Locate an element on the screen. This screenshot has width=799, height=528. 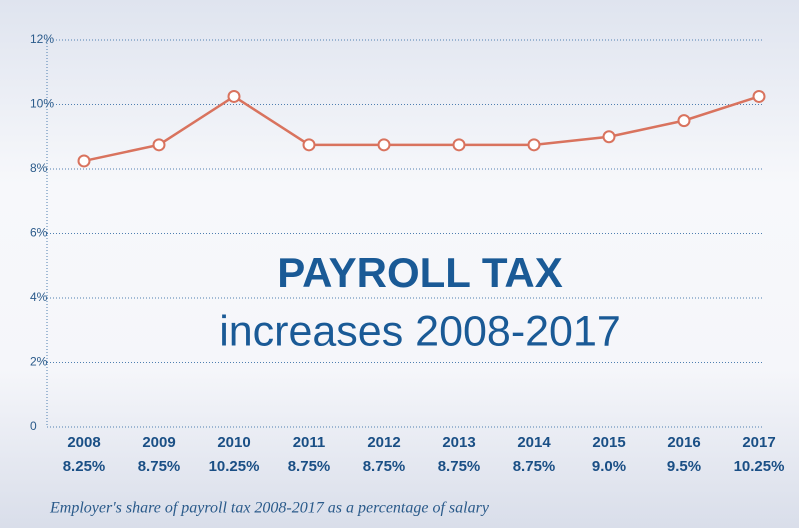
x-tick-label: 2016 is located at coordinates (683, 442).